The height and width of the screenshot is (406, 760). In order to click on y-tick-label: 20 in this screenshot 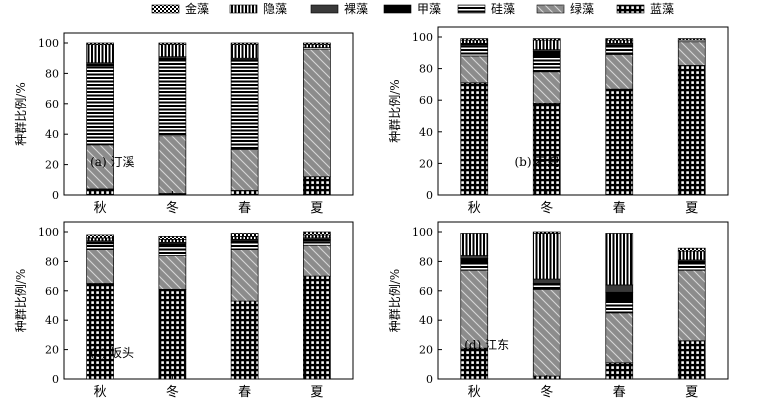, I will do `click(426, 350)`.